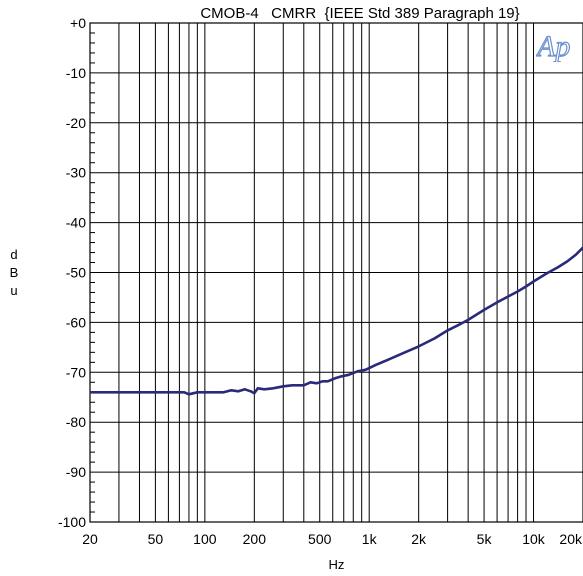  Describe the element at coordinates (76, 322) in the screenshot. I see `y-tick-label: -60` at that location.